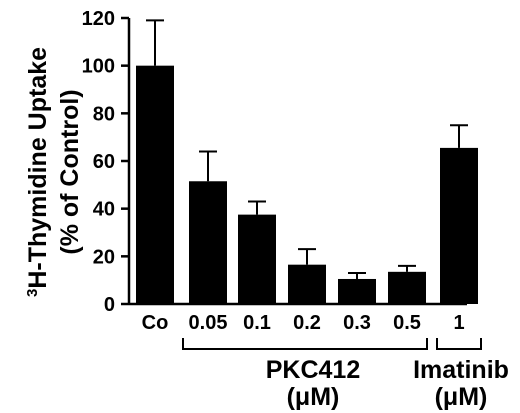 Image resolution: width=520 pixels, height=413 pixels. I want to click on svg-text: 3H-Thymidine Uptake, so click(38, 172).